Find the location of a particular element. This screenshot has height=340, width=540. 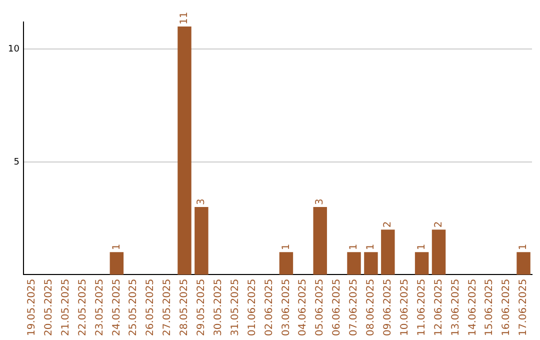

x-tick-label: 28.05.2025 is located at coordinates (184, 307).